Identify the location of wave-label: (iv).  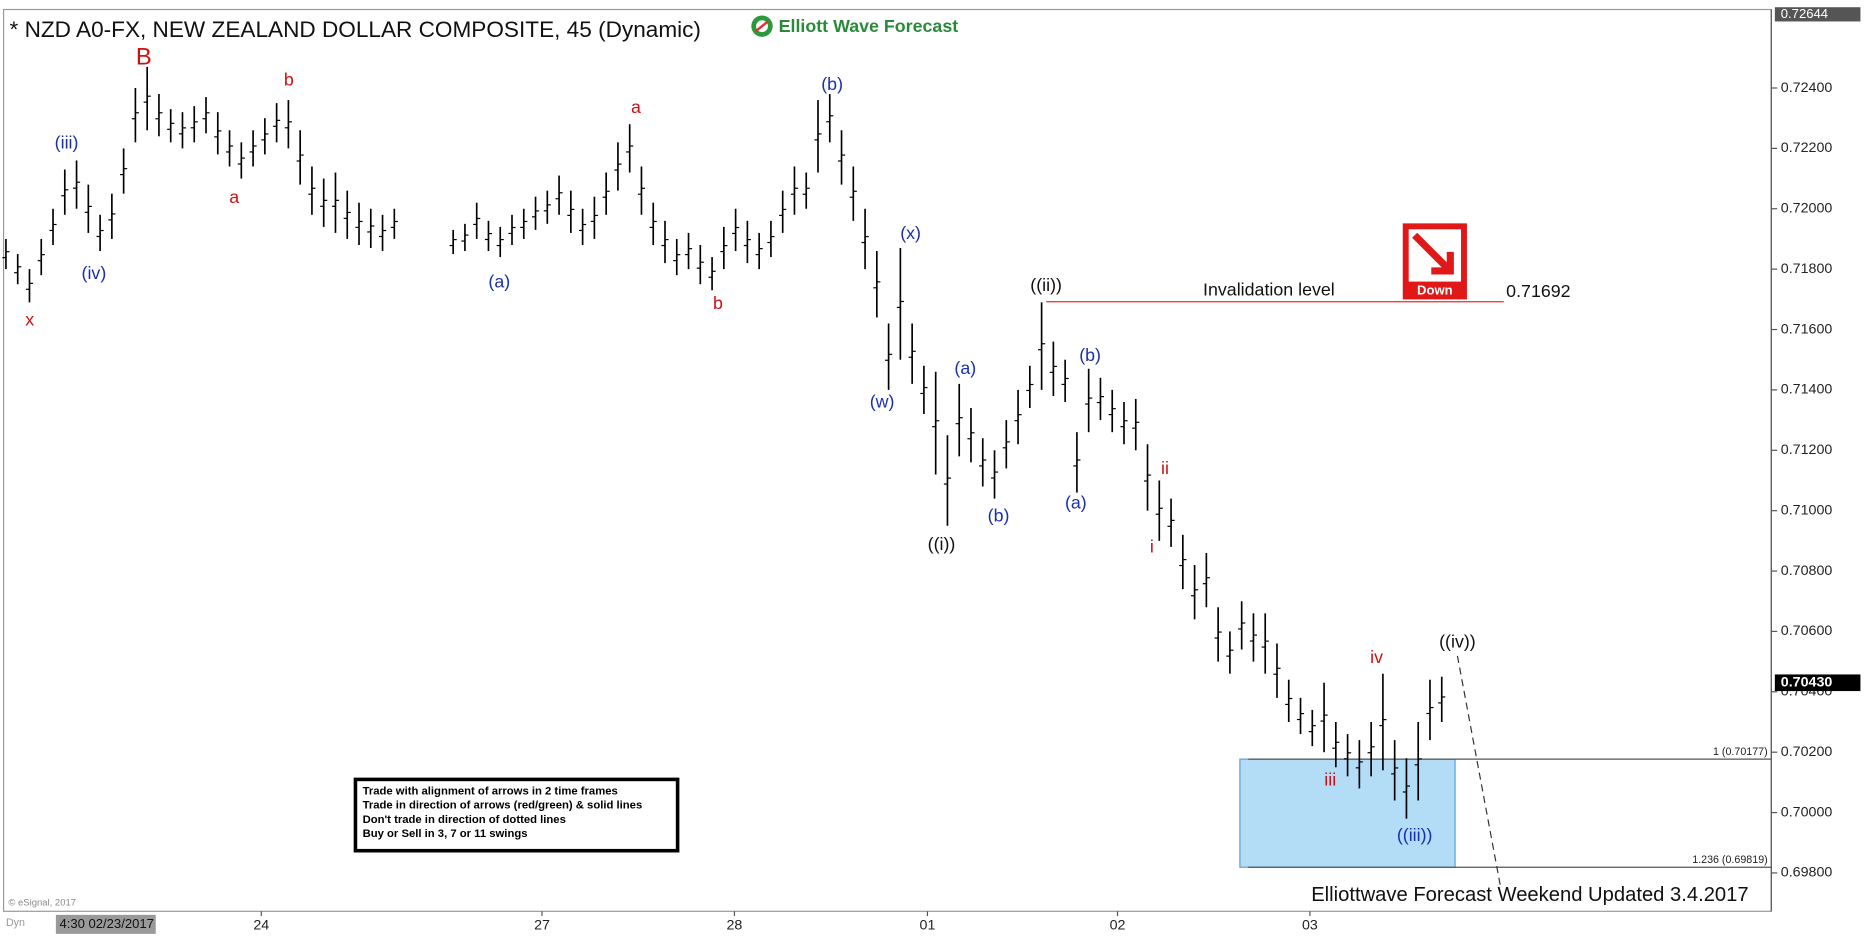
(94, 273).